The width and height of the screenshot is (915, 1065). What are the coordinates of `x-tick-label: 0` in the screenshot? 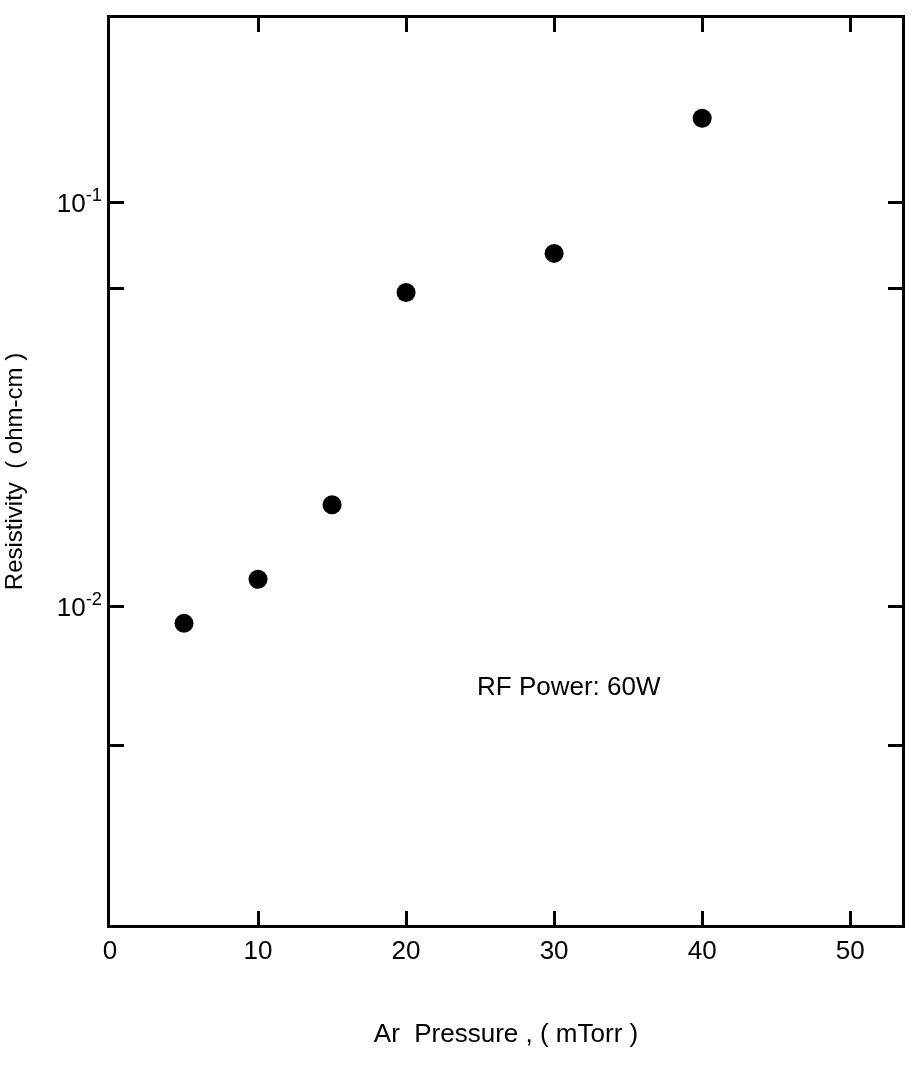 It's located at (110, 950).